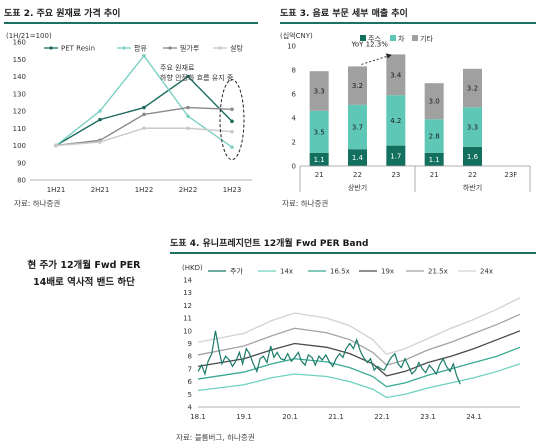  I want to click on chart3-xtick-label: 23F, so click(510, 175).